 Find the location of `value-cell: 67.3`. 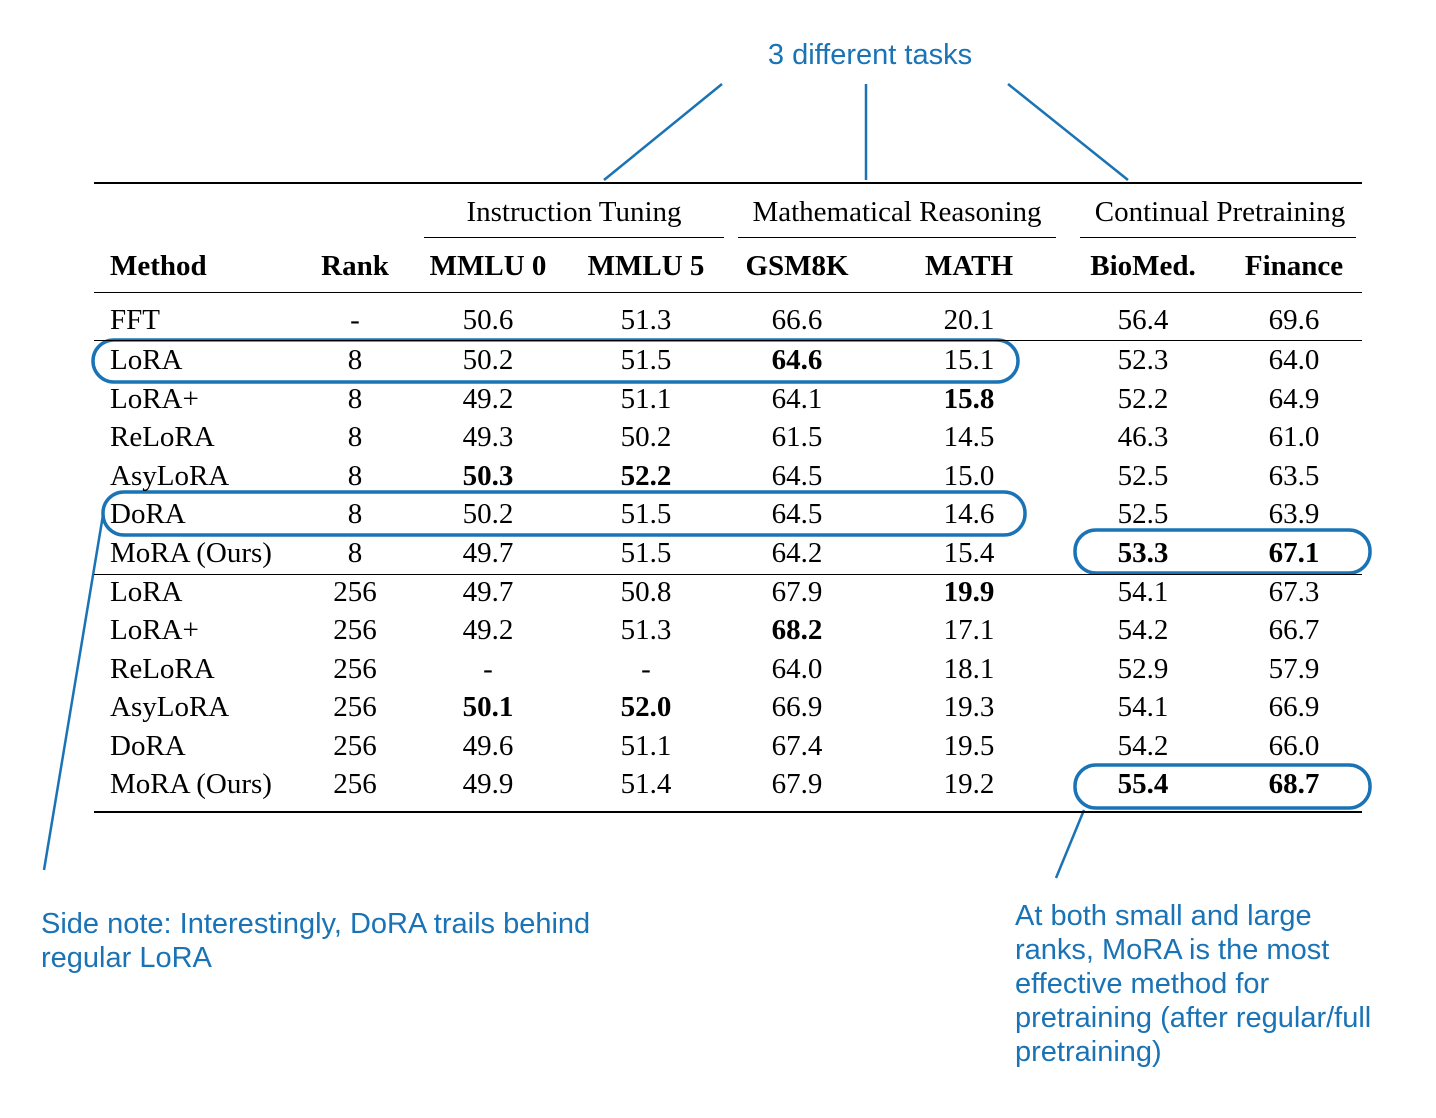

value-cell: 67.3 is located at coordinates (1294, 592).